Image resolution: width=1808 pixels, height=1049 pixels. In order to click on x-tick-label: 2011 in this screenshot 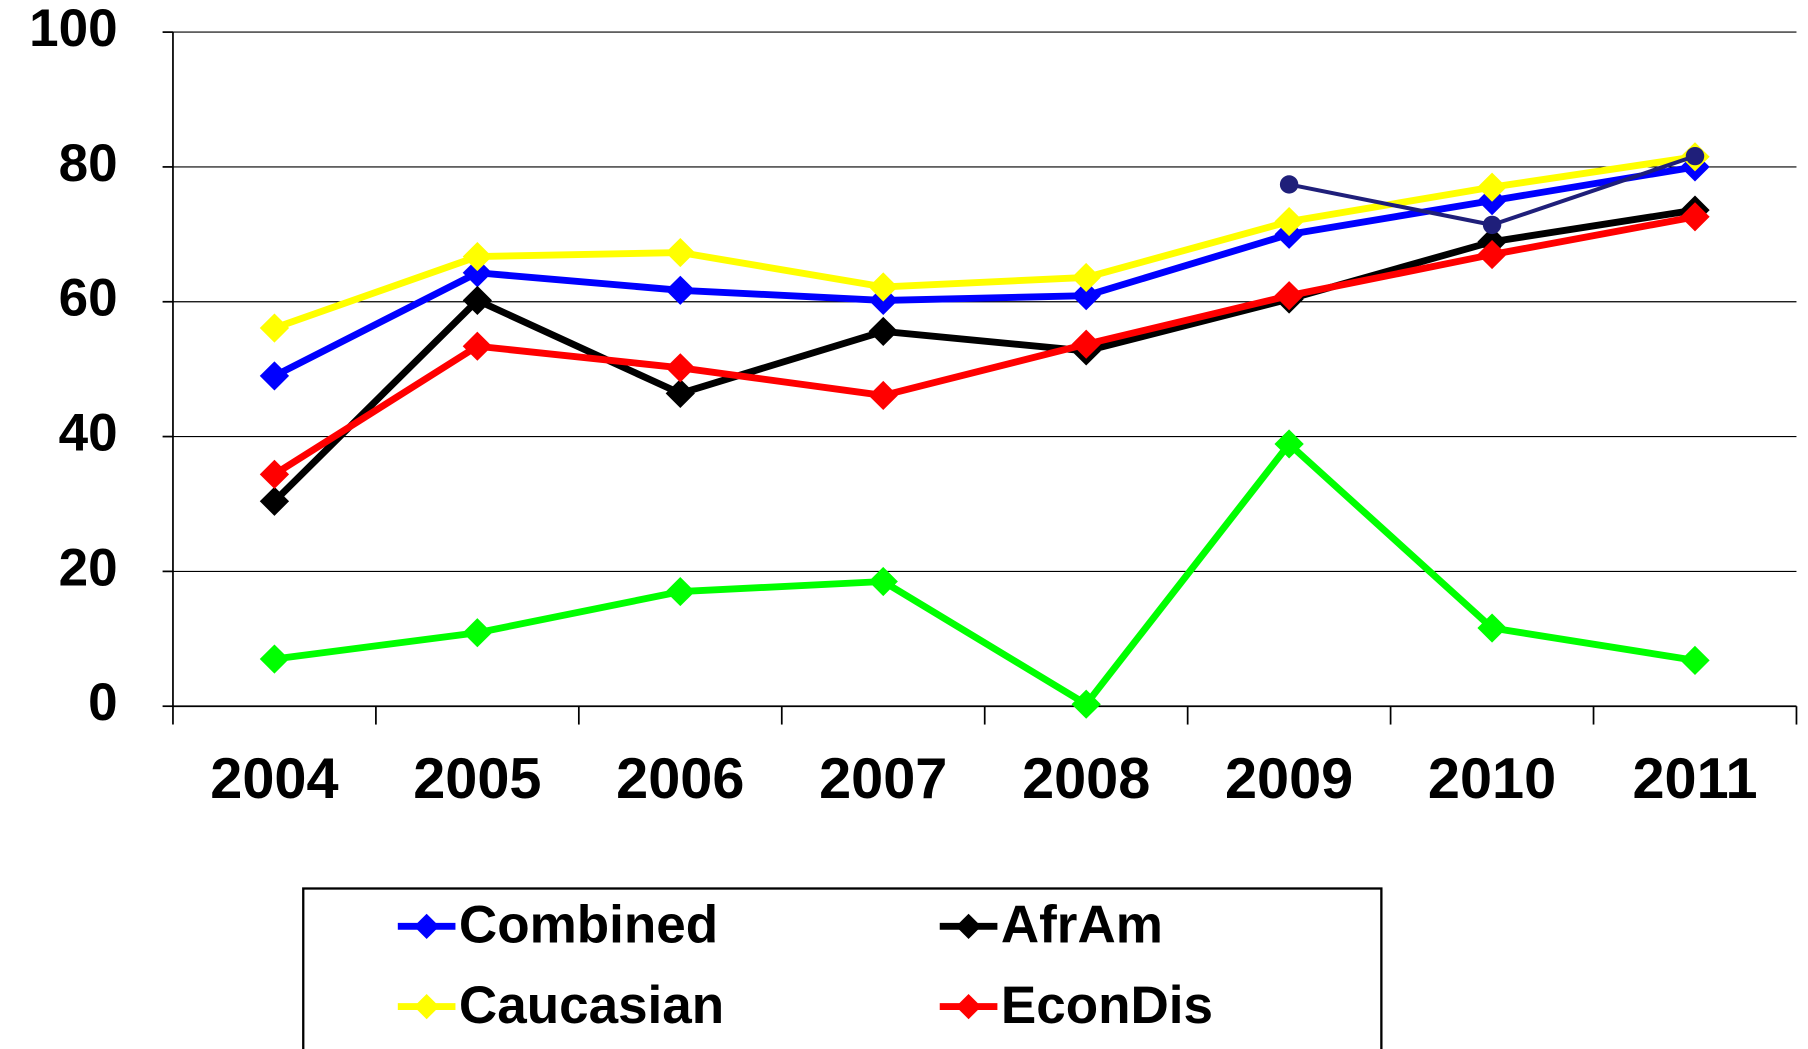, I will do `click(1694, 779)`.